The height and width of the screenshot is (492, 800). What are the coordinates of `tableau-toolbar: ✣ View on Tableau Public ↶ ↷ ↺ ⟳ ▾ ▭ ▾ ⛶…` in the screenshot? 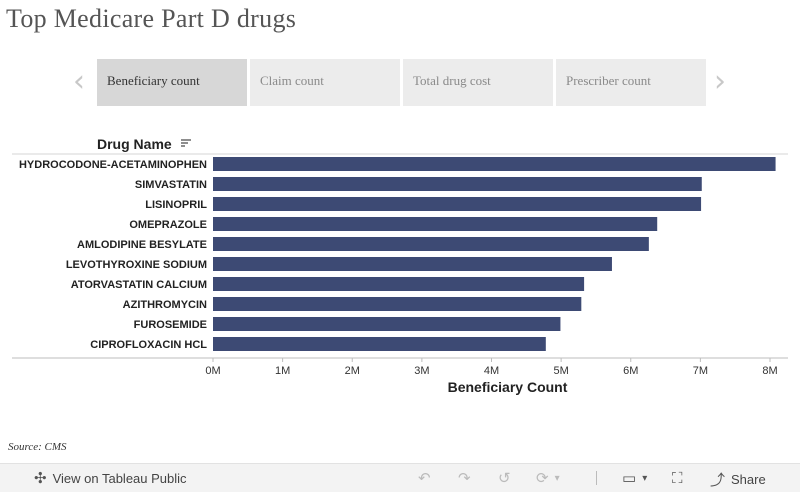 It's located at (400, 477).